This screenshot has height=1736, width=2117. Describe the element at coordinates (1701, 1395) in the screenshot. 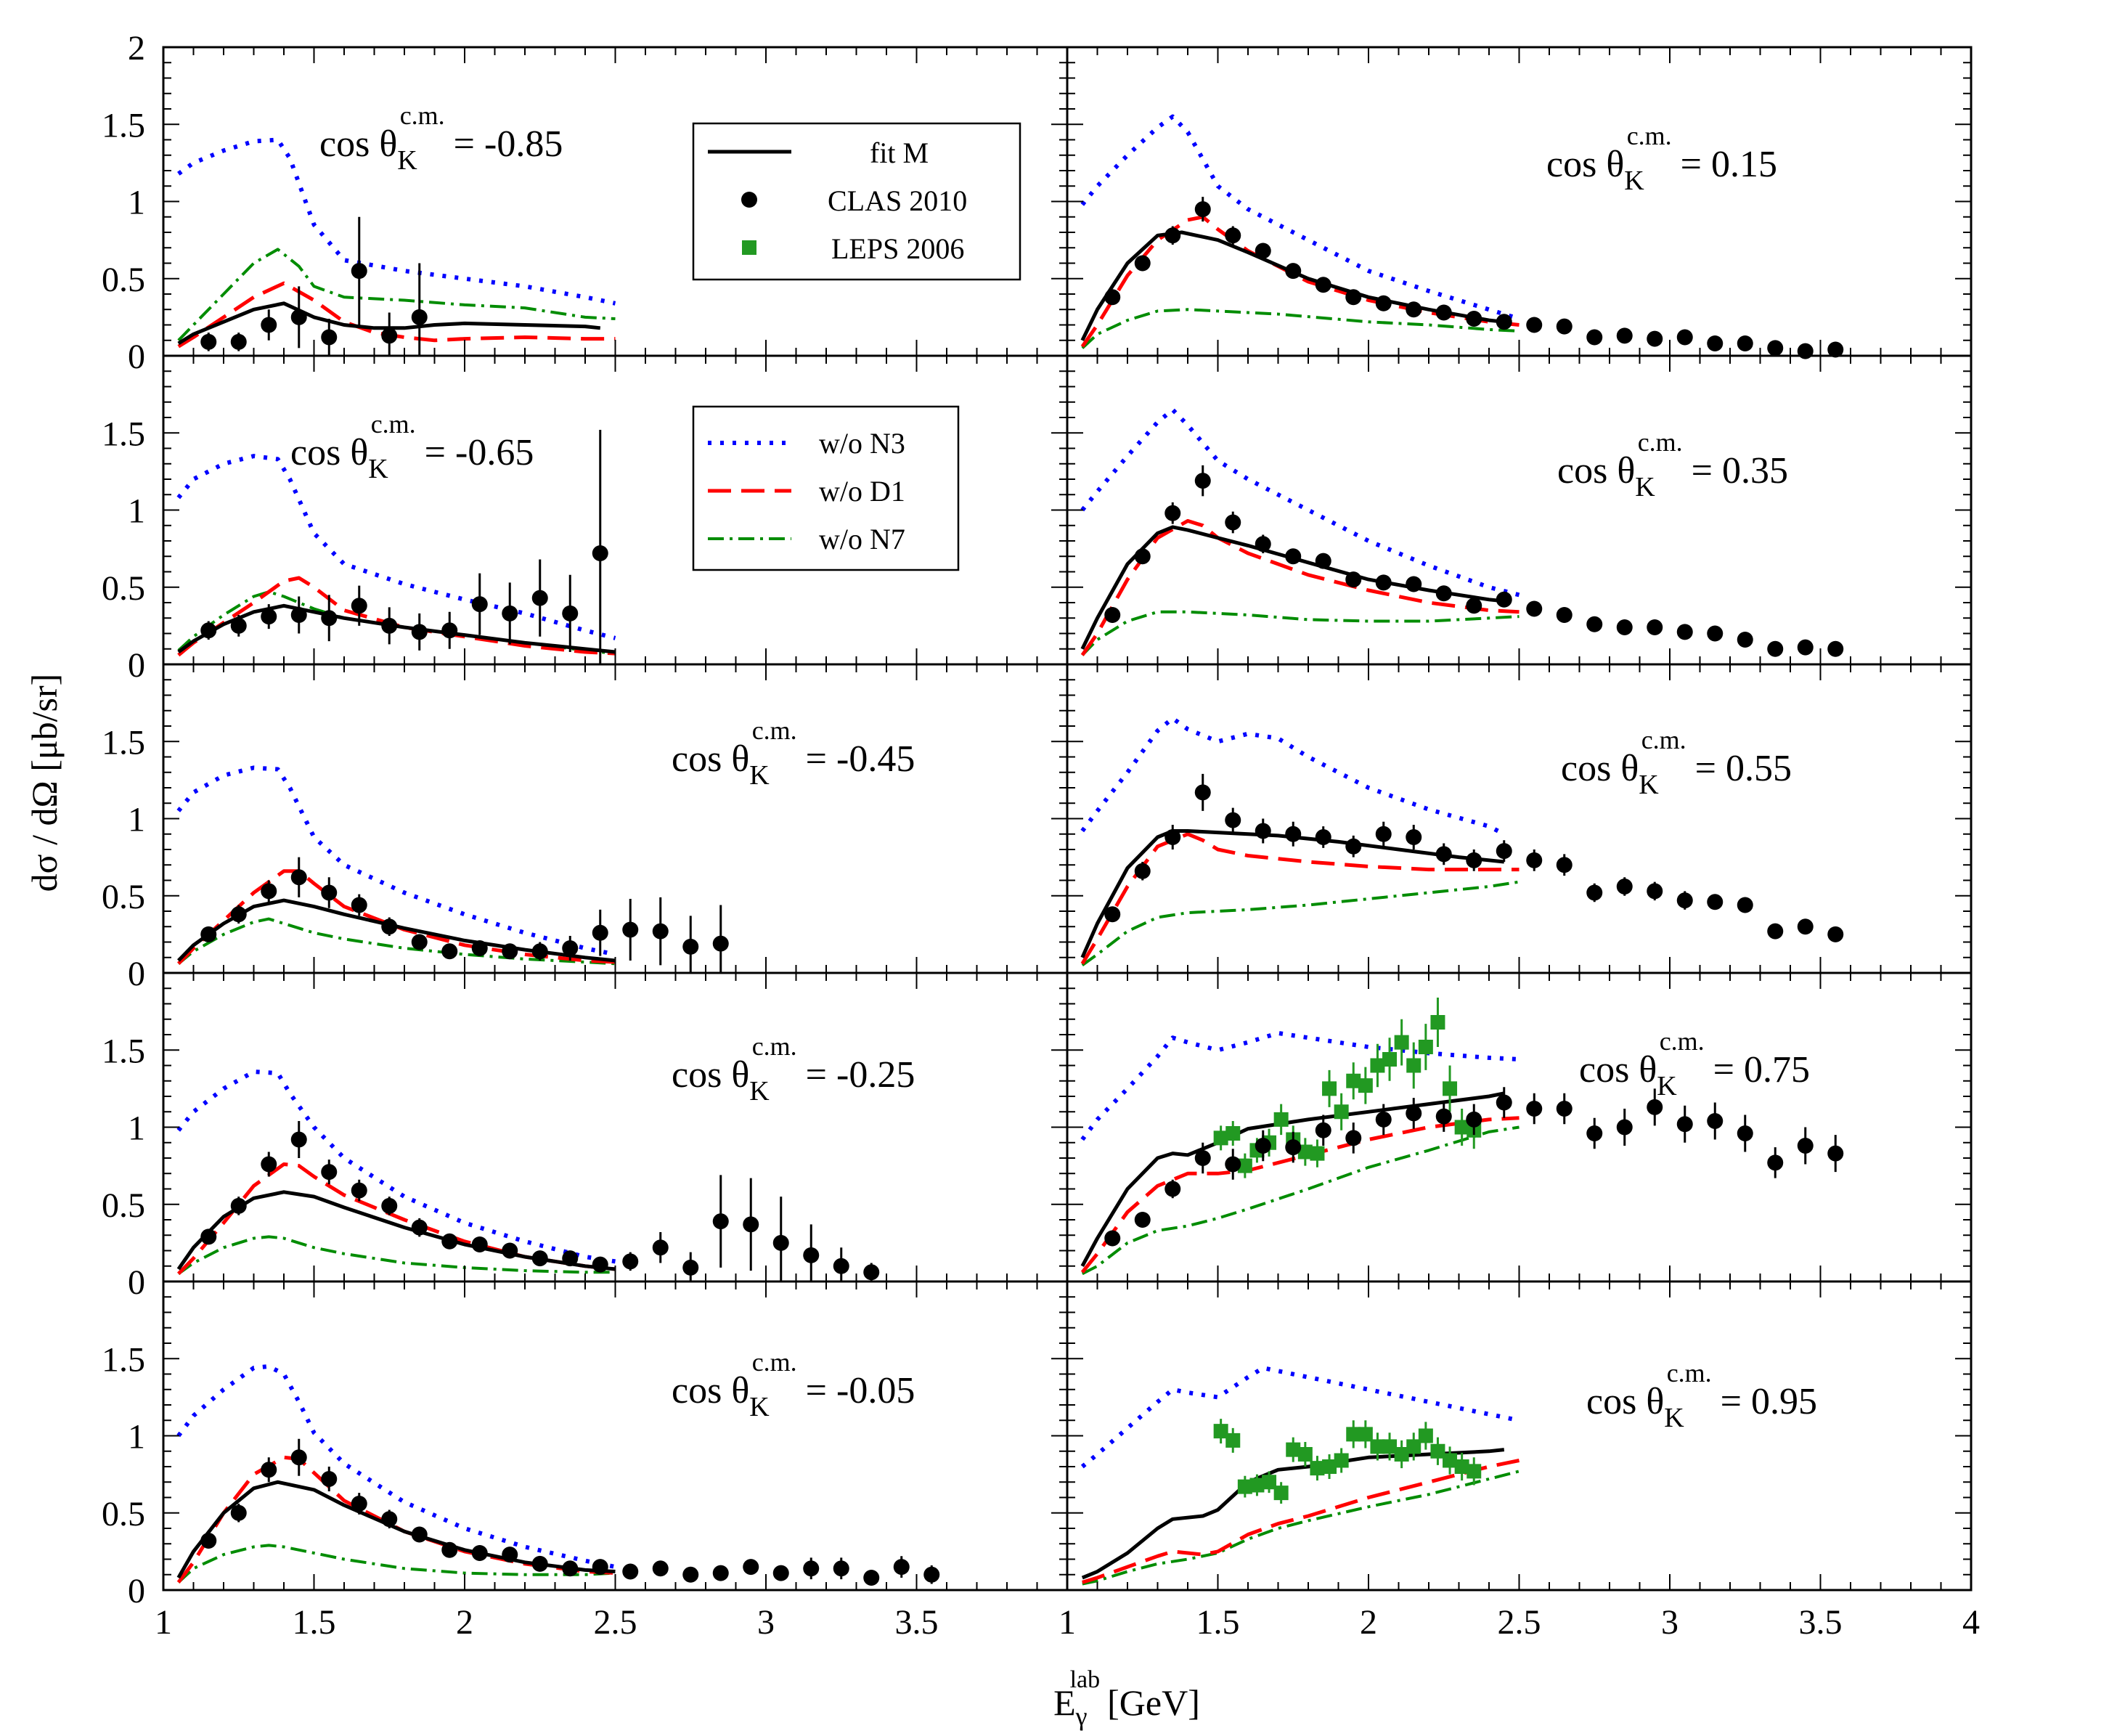

I see `panel-label-p10: cos θKc.m.= 0.95` at that location.